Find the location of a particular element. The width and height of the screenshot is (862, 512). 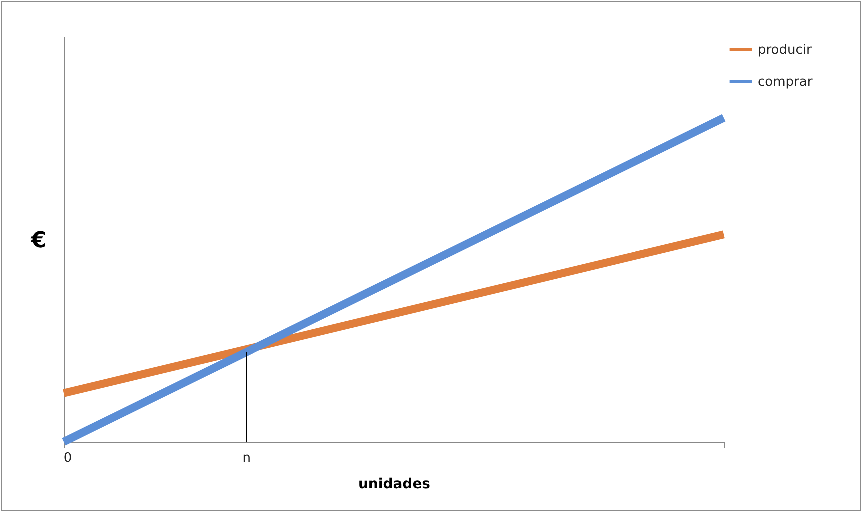

legend-label: comprar is located at coordinates (786, 82).